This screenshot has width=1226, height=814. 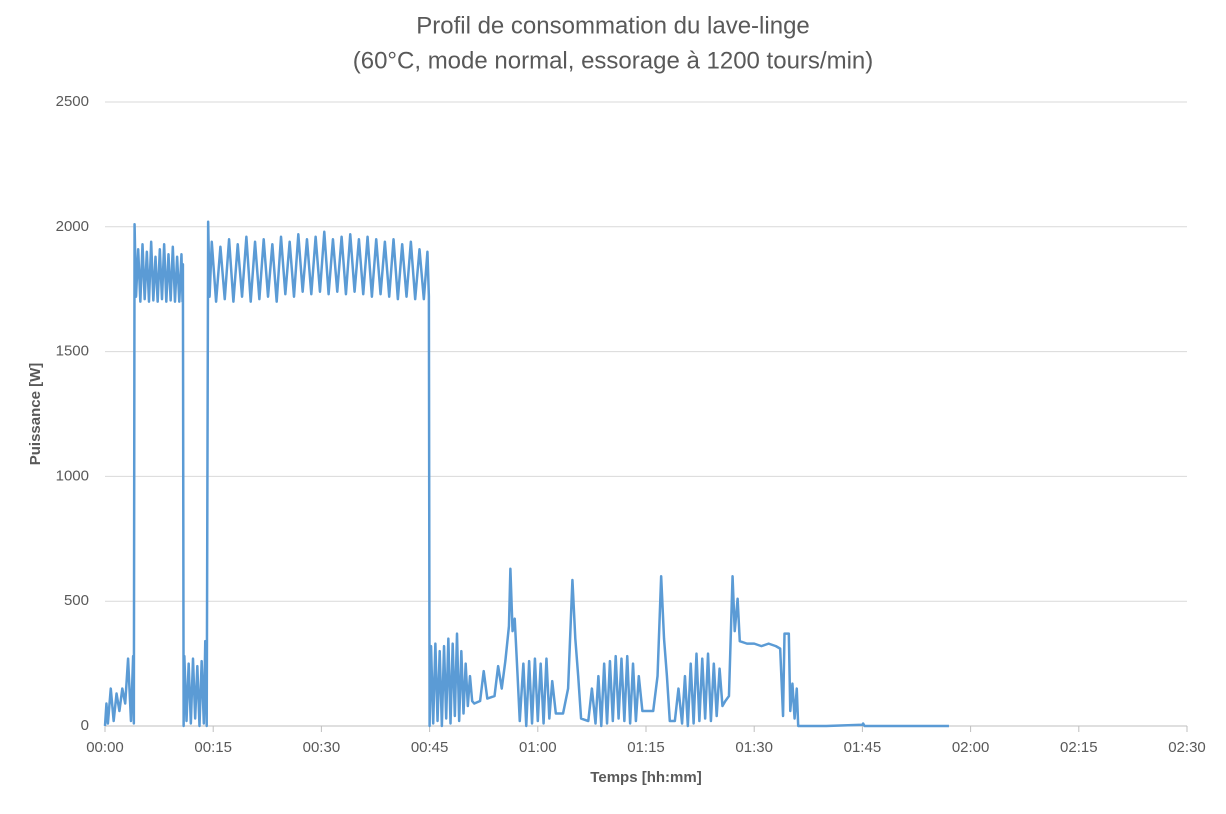 What do you see at coordinates (322, 747) in the screenshot?
I see `x-tick-label: 00:30` at bounding box center [322, 747].